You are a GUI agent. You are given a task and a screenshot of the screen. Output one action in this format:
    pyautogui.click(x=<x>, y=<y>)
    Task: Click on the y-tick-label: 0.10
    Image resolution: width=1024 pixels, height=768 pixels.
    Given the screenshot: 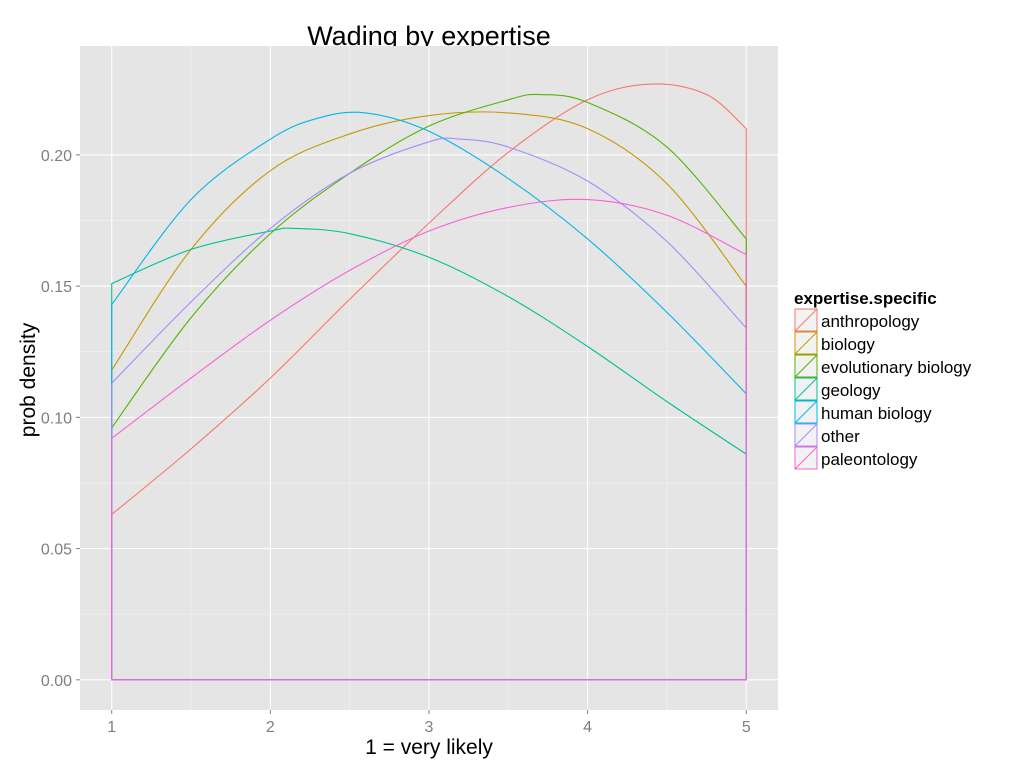 What is the action you would take?
    pyautogui.click(x=56, y=418)
    